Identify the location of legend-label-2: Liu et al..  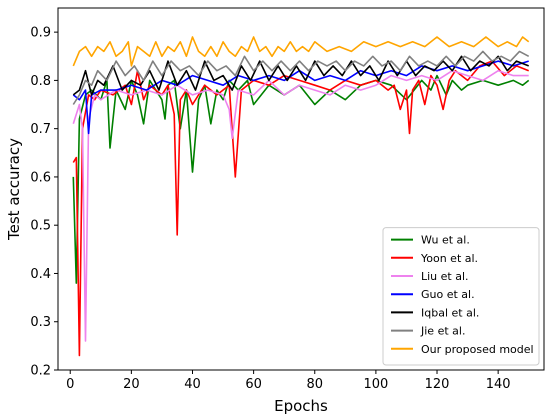
(445, 276).